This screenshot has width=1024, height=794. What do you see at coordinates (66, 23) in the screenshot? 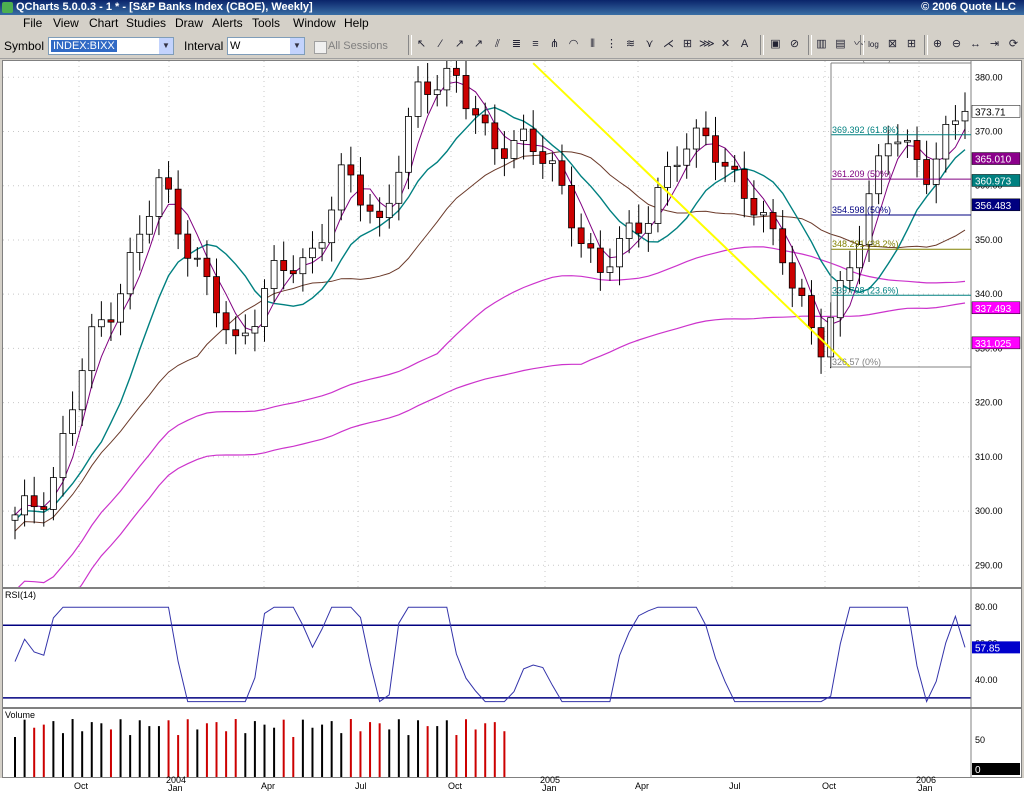
I see `menu-view: View` at bounding box center [66, 23].